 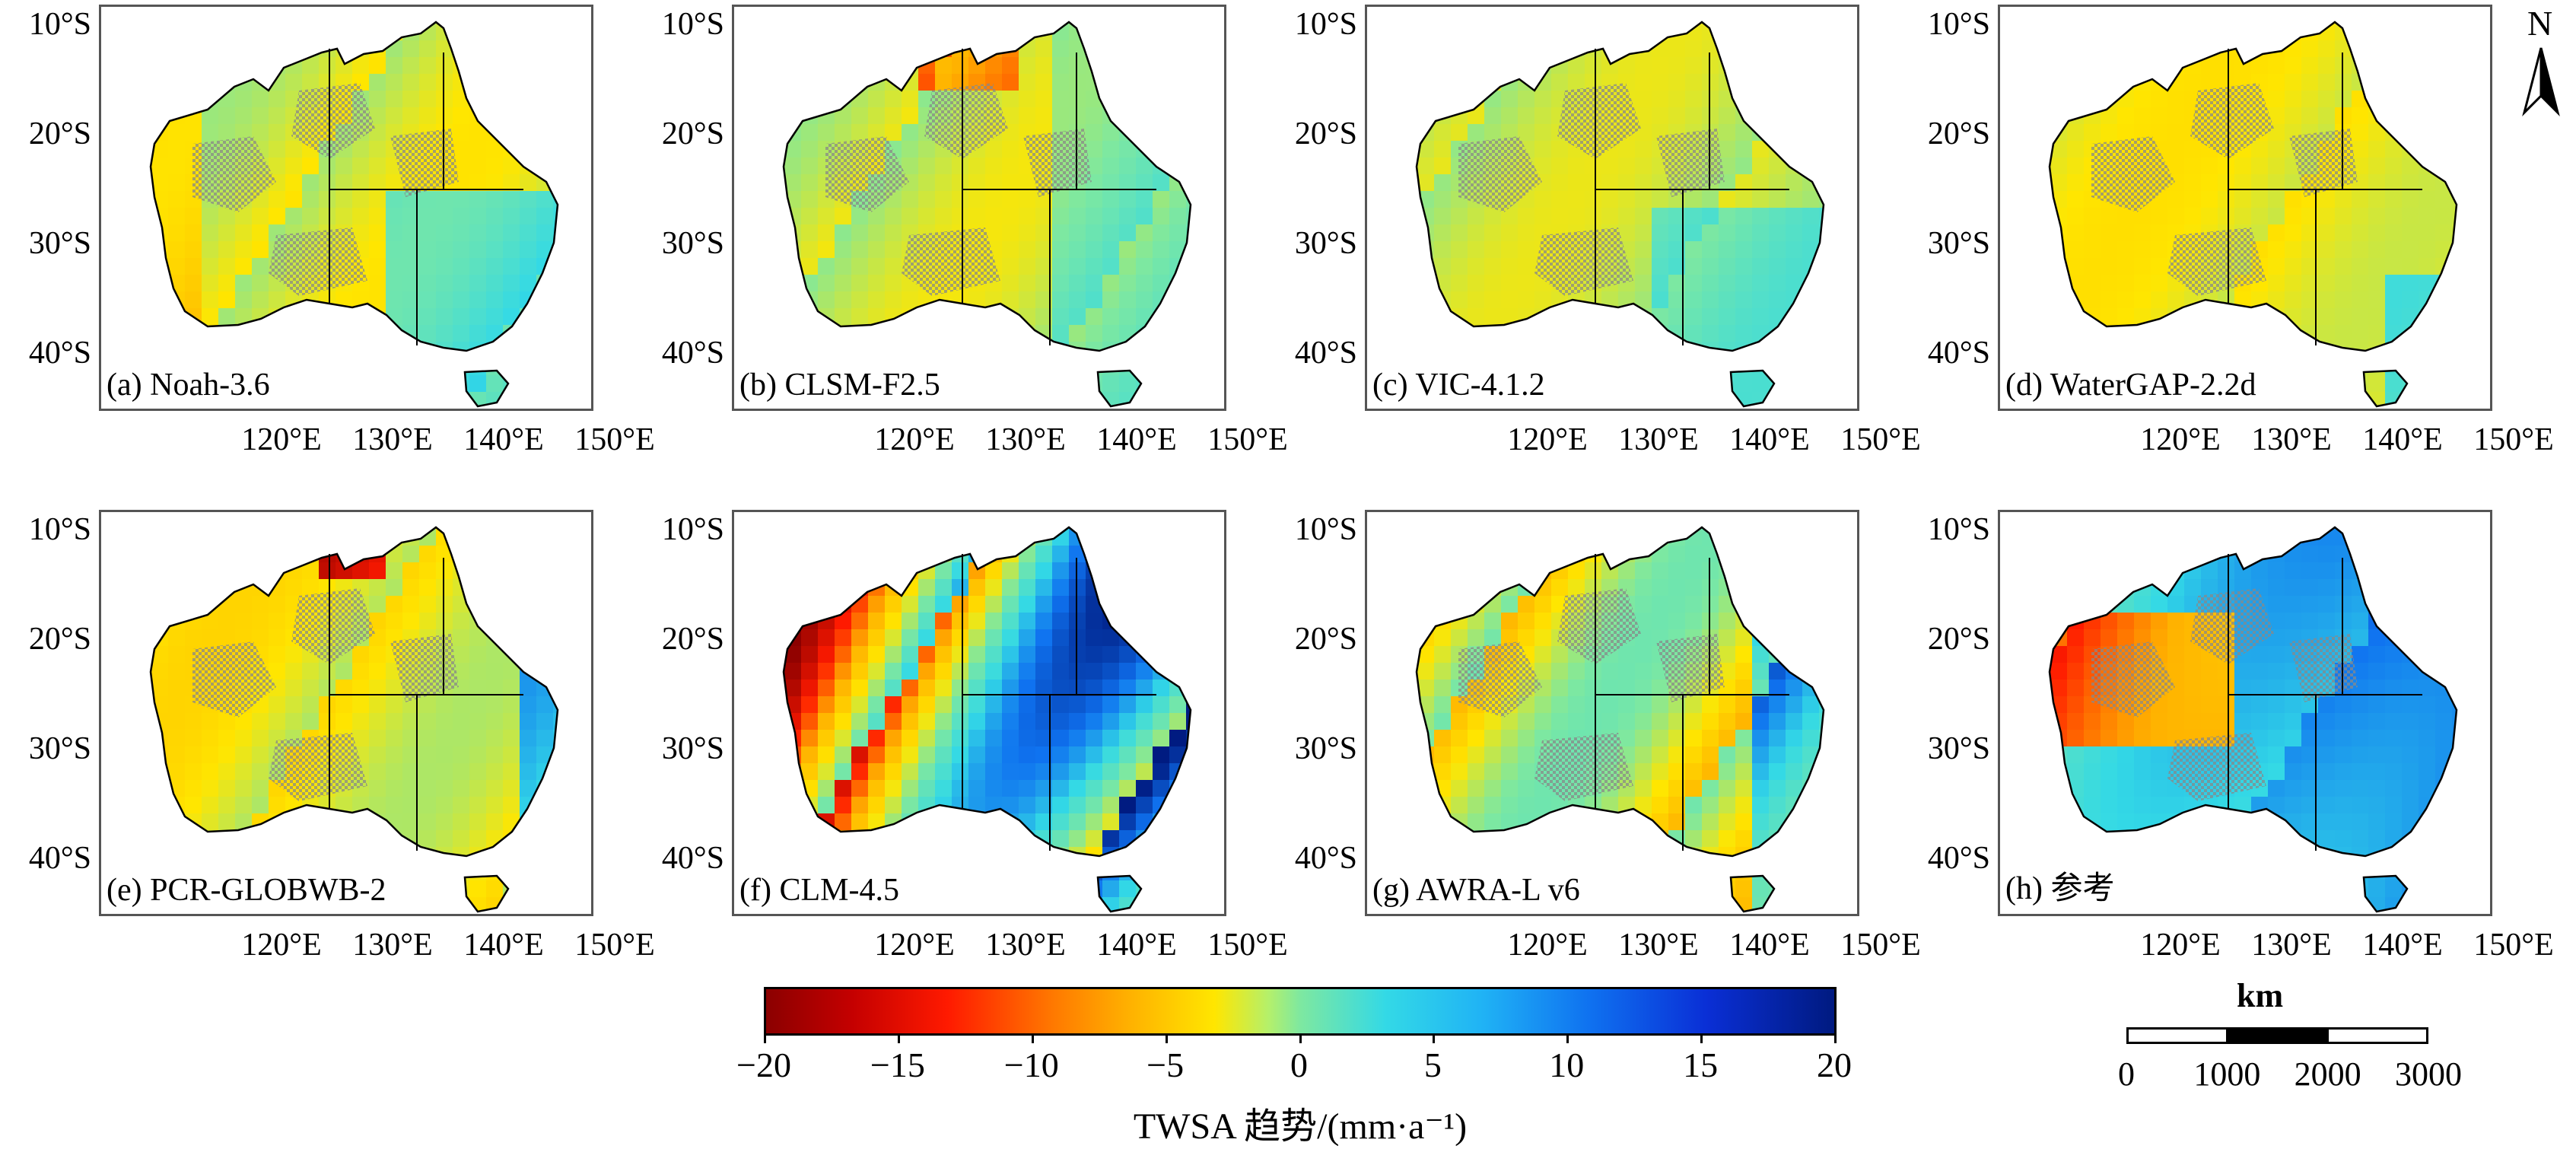 I want to click on colorbar-tick-label: 15, so click(x=1700, y=1065).